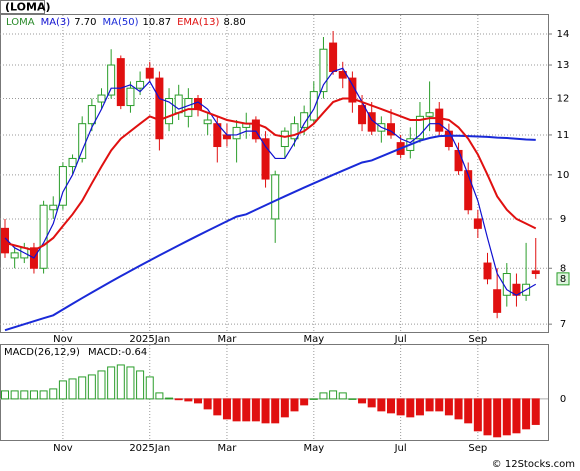 The width and height of the screenshot is (580, 471). What do you see at coordinates (563, 99) in the screenshot?
I see `y-tick-label: 12` at bounding box center [563, 99].